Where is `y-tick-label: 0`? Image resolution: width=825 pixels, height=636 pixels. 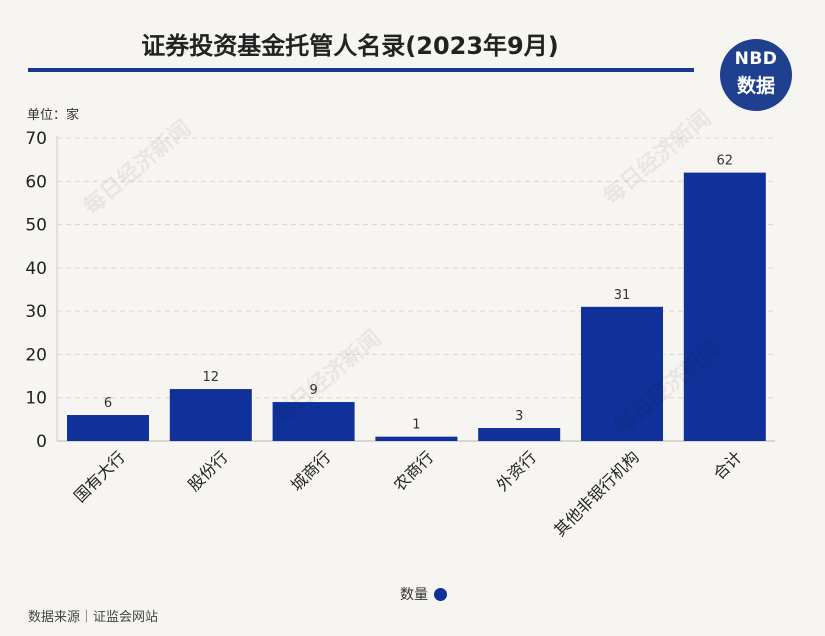 y-tick-label: 0 is located at coordinates (41, 442).